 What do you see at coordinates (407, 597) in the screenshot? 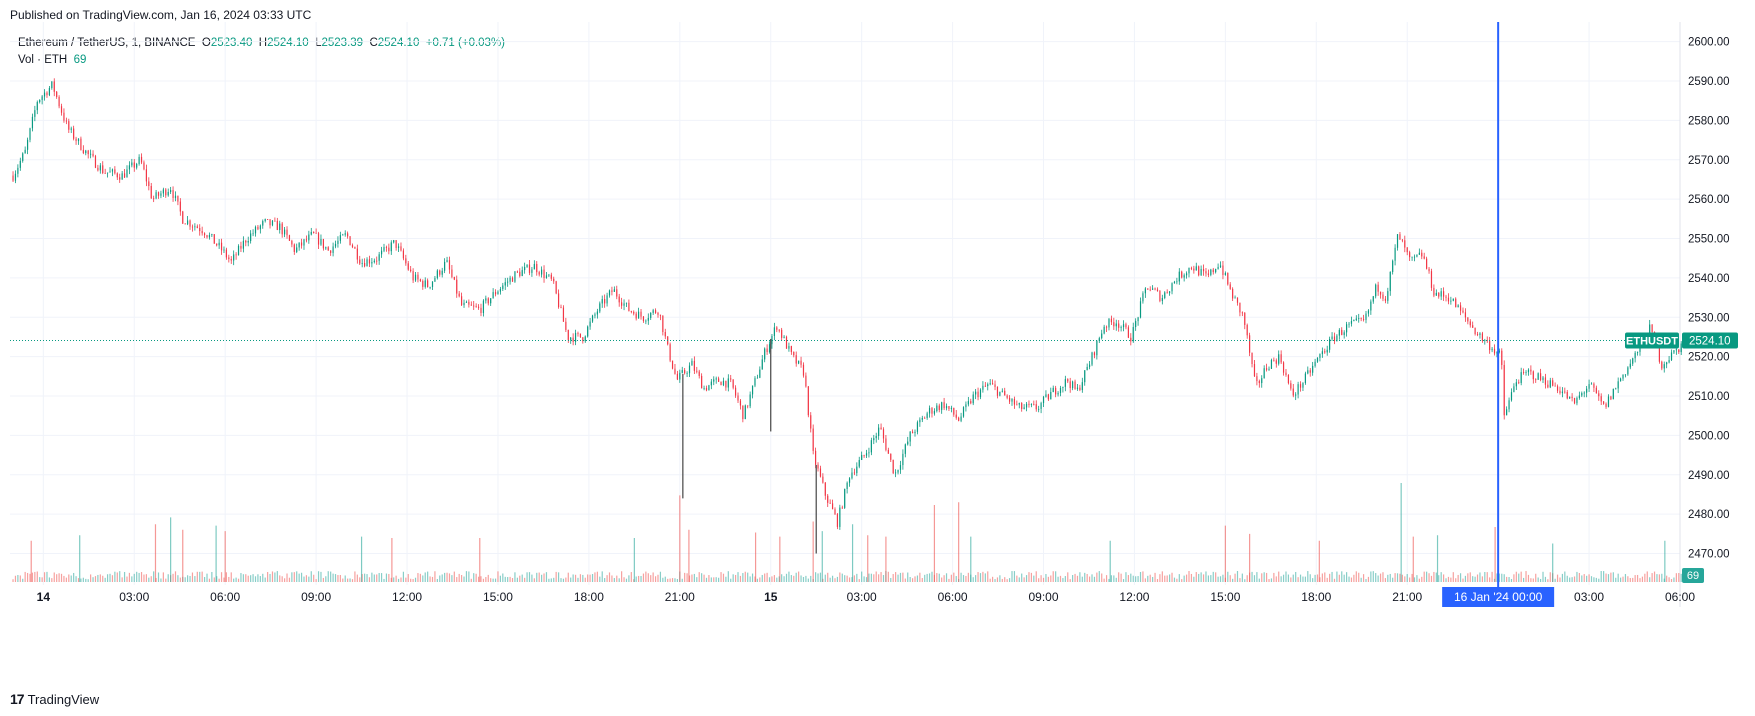
I see `x-tick-label: 12:00` at bounding box center [407, 597].